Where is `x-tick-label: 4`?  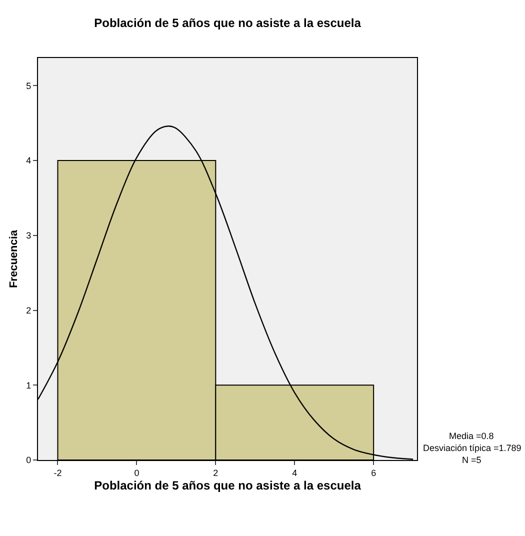 x-tick-label: 4 is located at coordinates (295, 473).